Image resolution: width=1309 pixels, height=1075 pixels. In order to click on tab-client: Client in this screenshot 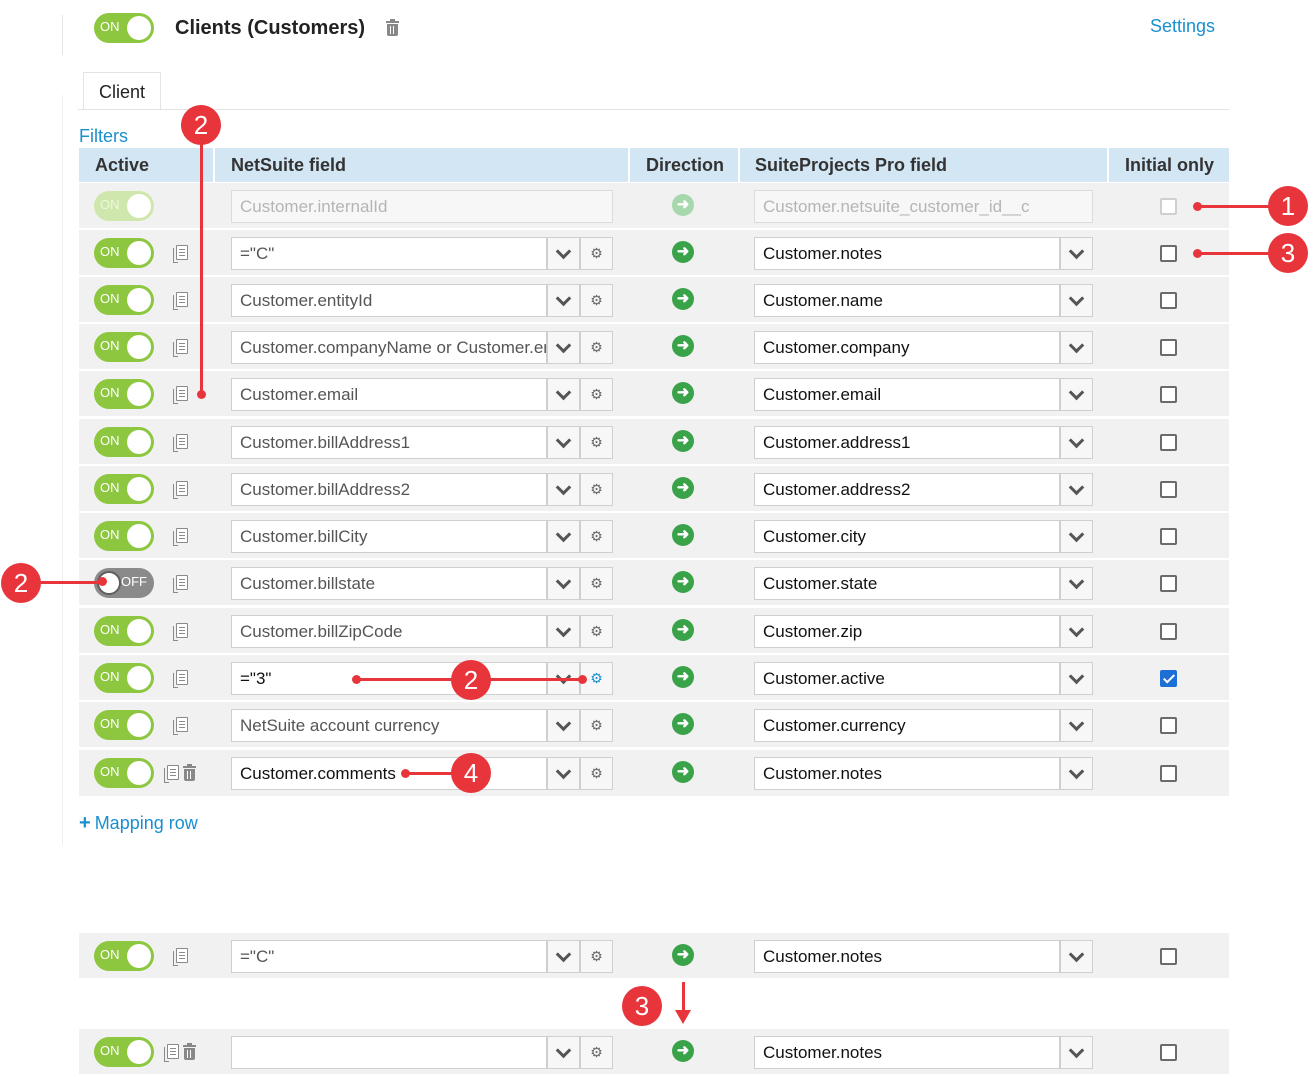, I will do `click(122, 91)`.